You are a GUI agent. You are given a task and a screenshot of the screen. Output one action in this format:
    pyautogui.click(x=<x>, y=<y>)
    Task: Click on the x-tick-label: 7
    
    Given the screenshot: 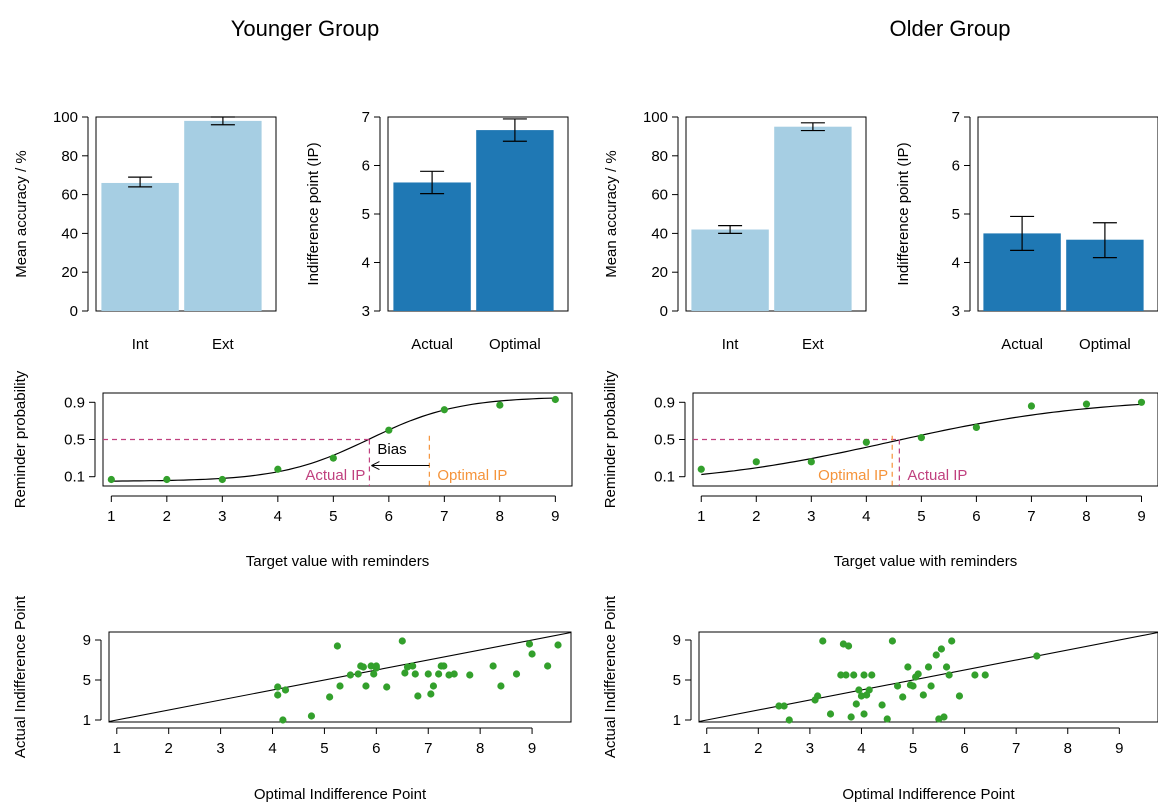 What is the action you would take?
    pyautogui.click(x=444, y=516)
    